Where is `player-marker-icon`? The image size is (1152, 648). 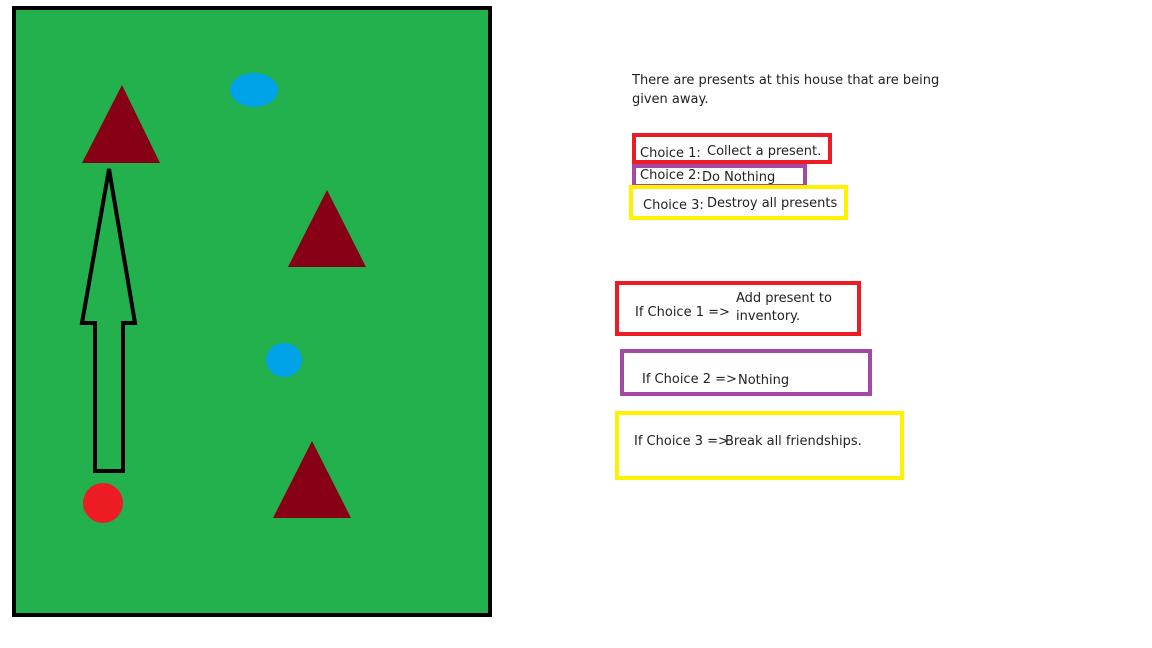 player-marker-icon is located at coordinates (103, 503).